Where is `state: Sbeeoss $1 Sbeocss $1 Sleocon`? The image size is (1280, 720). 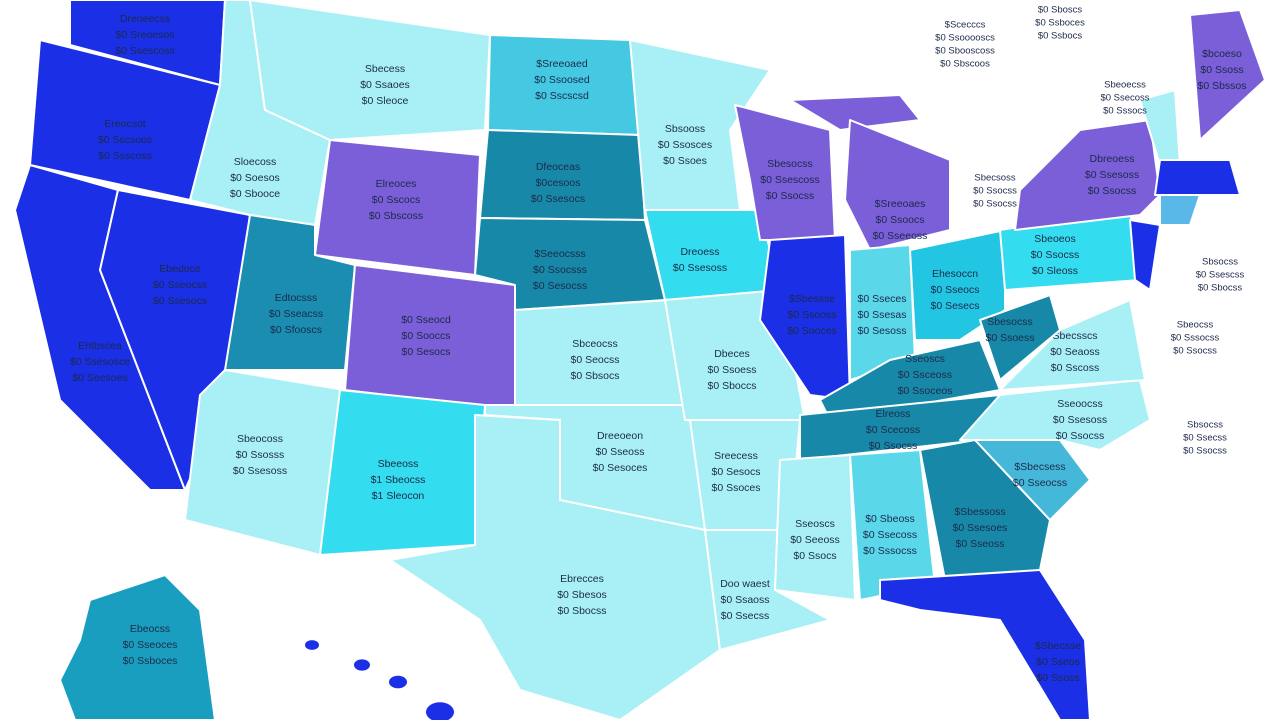
state: Sbeeoss $1 Sbeocss $1 Sleocon is located at coordinates (402, 472).